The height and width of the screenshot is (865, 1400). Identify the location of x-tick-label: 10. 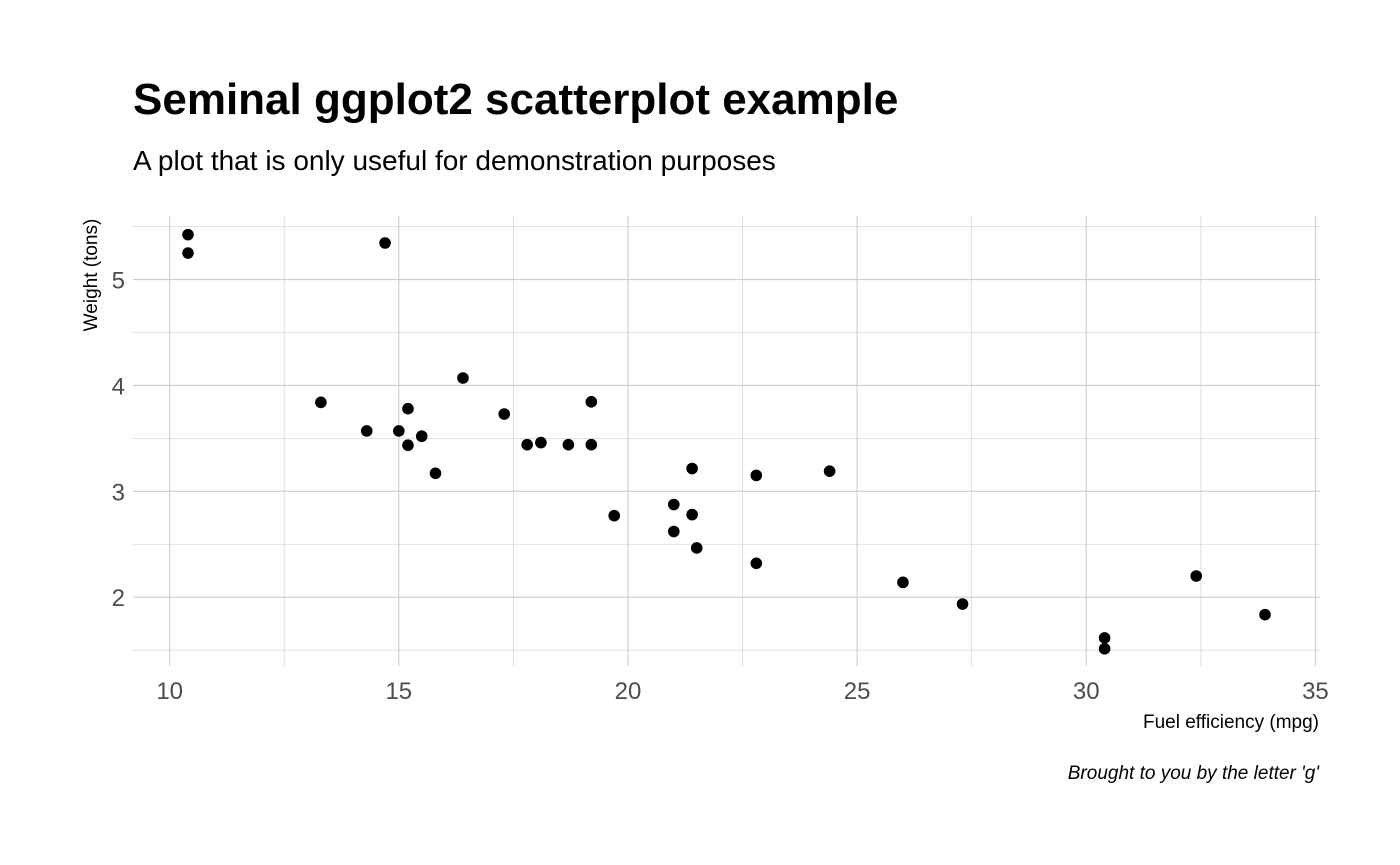
(169, 691).